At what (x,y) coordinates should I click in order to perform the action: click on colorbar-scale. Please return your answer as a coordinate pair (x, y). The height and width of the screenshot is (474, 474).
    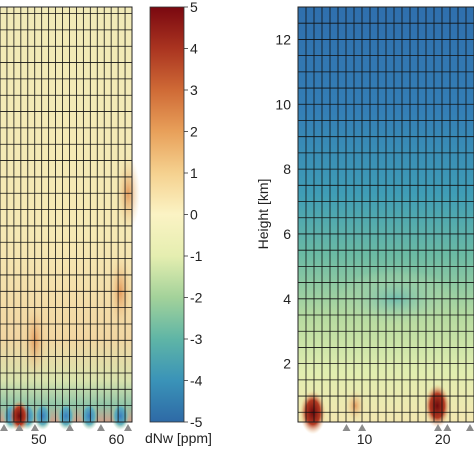
    Looking at the image, I should click on (167, 214).